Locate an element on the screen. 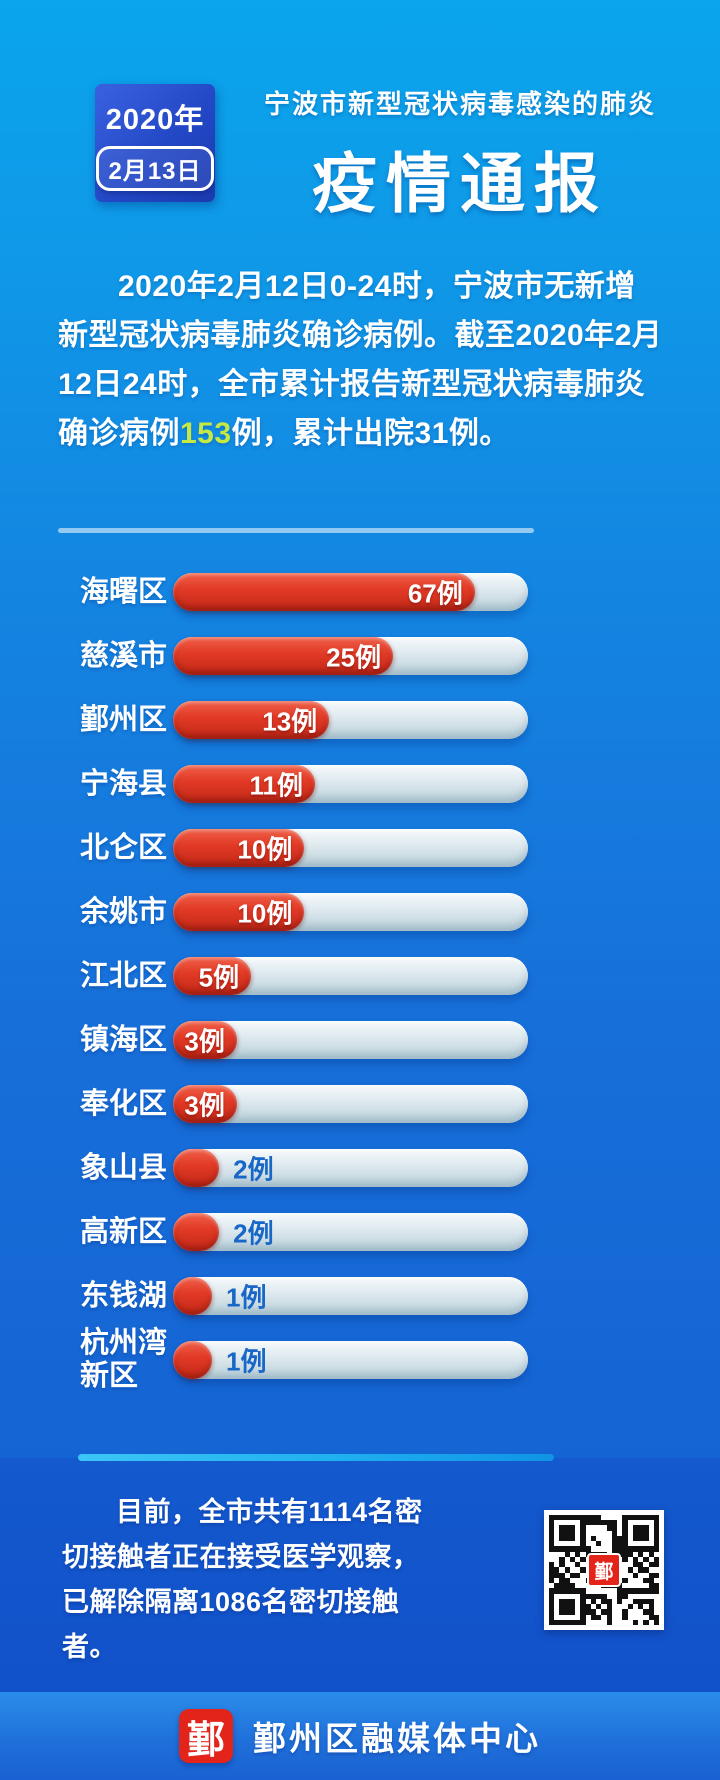 The height and width of the screenshot is (1780, 720). chart-row: 象山县 2例 is located at coordinates (304, 1168).